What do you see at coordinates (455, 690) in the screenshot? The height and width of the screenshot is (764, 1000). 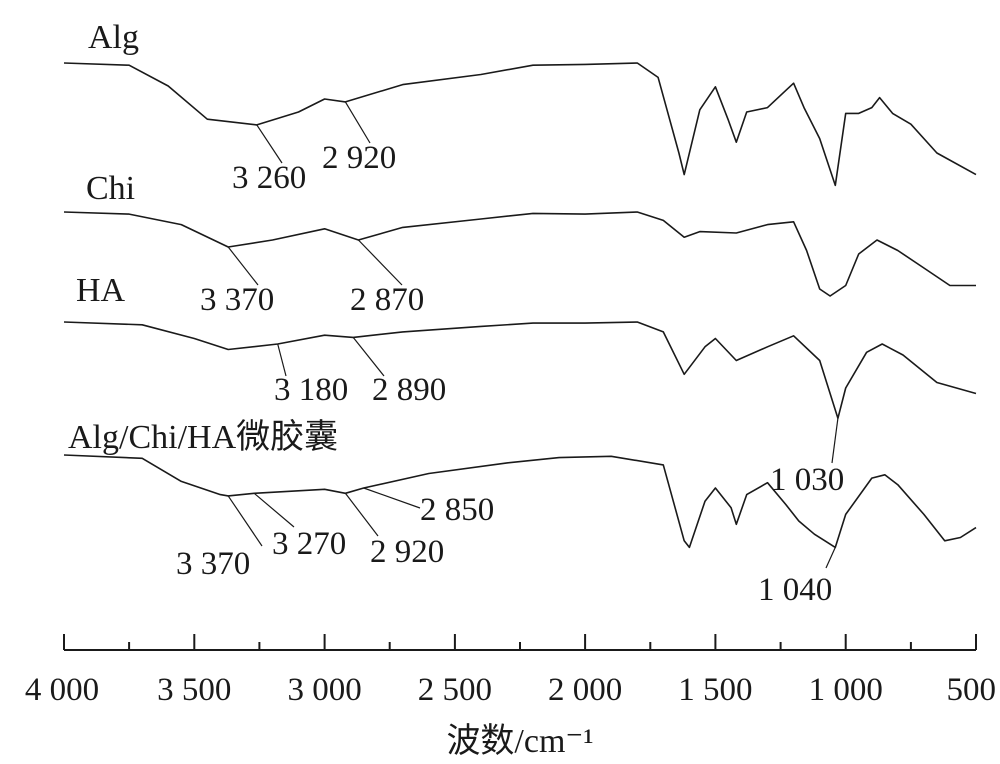 I see `x-tick-label-3: 2 500` at bounding box center [455, 690].